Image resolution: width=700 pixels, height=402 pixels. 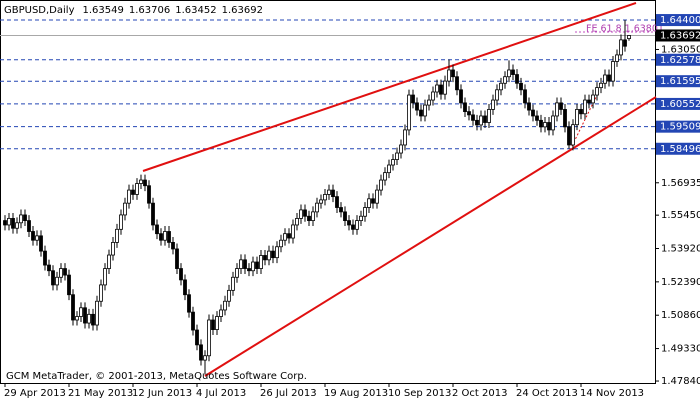 I want to click on level-label: 1.59509, so click(x=680, y=127).